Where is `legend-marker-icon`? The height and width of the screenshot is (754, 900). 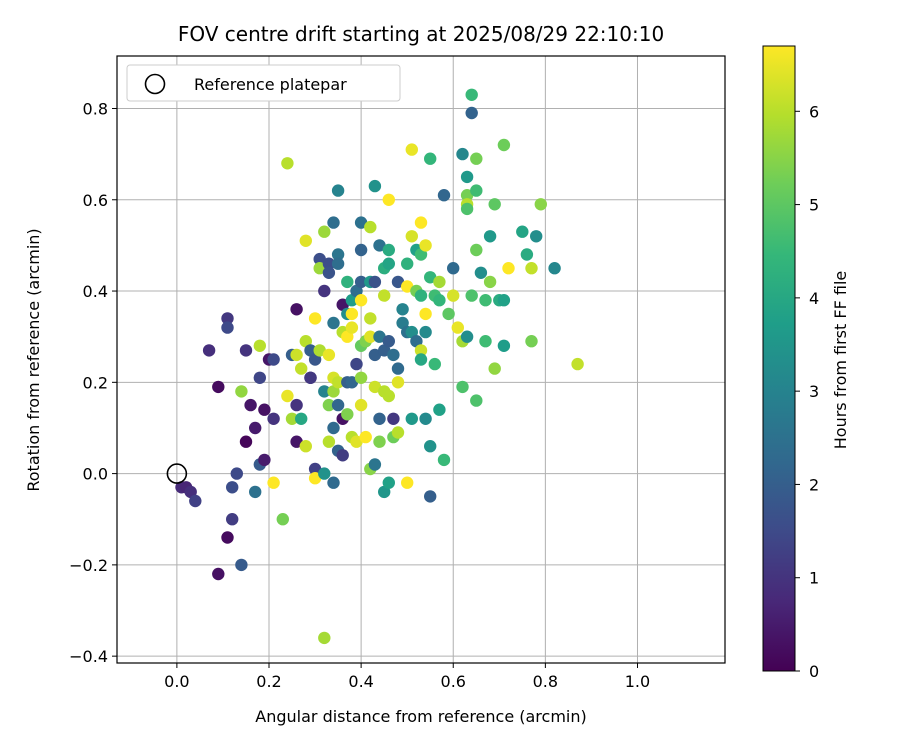 legend-marker-icon is located at coordinates (155, 84).